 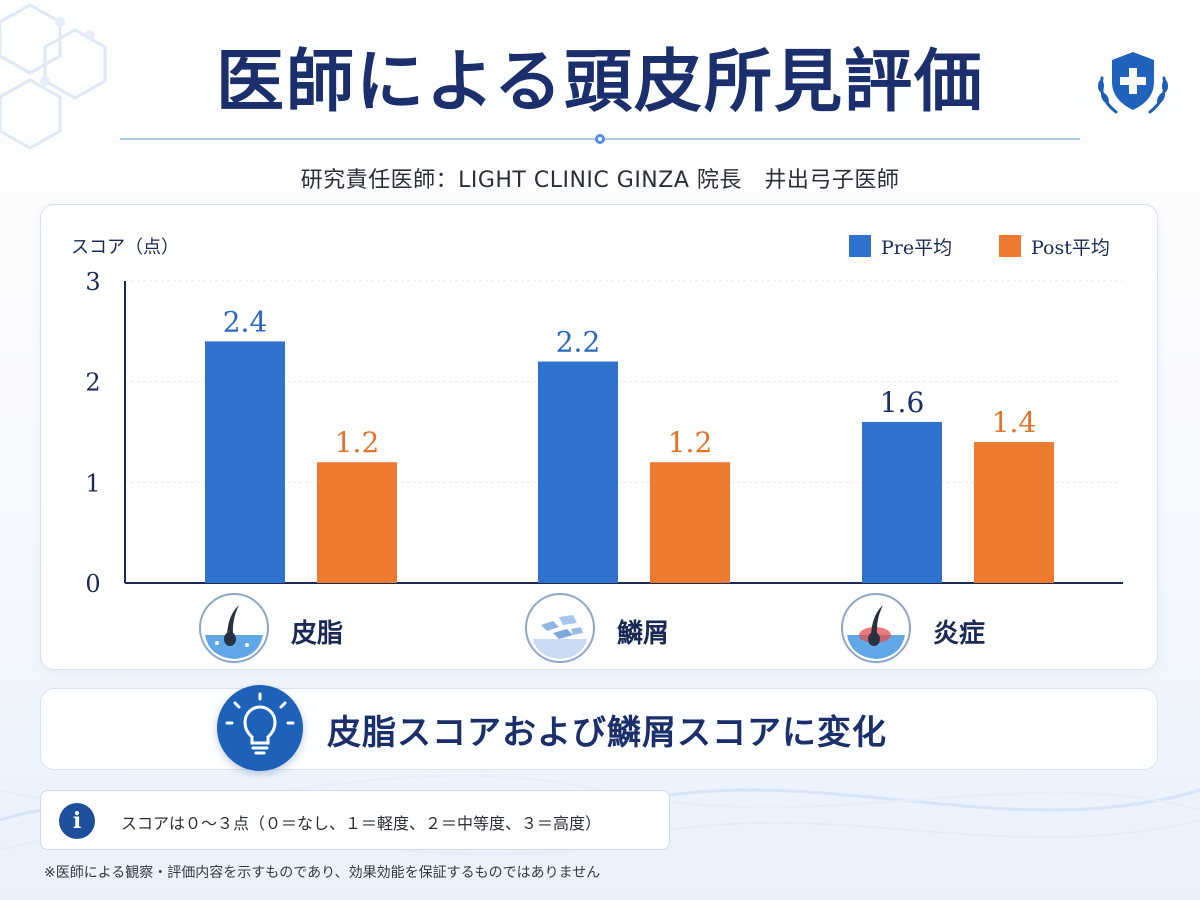 What do you see at coordinates (125, 247) in the screenshot?
I see `y-axis-label: スコア（点）` at bounding box center [125, 247].